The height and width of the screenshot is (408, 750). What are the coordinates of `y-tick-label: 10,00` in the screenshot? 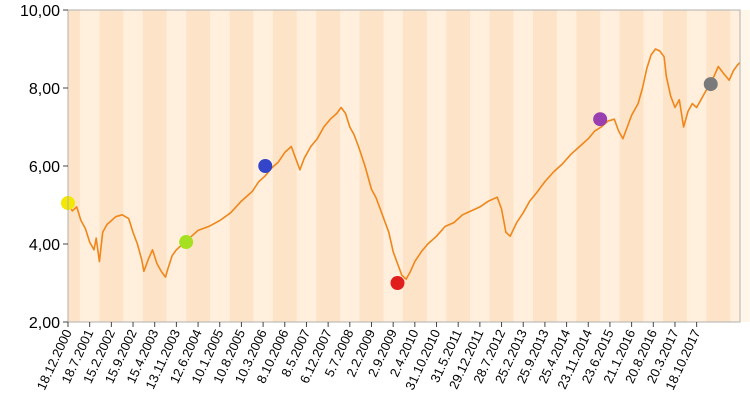 It's located at (40, 11).